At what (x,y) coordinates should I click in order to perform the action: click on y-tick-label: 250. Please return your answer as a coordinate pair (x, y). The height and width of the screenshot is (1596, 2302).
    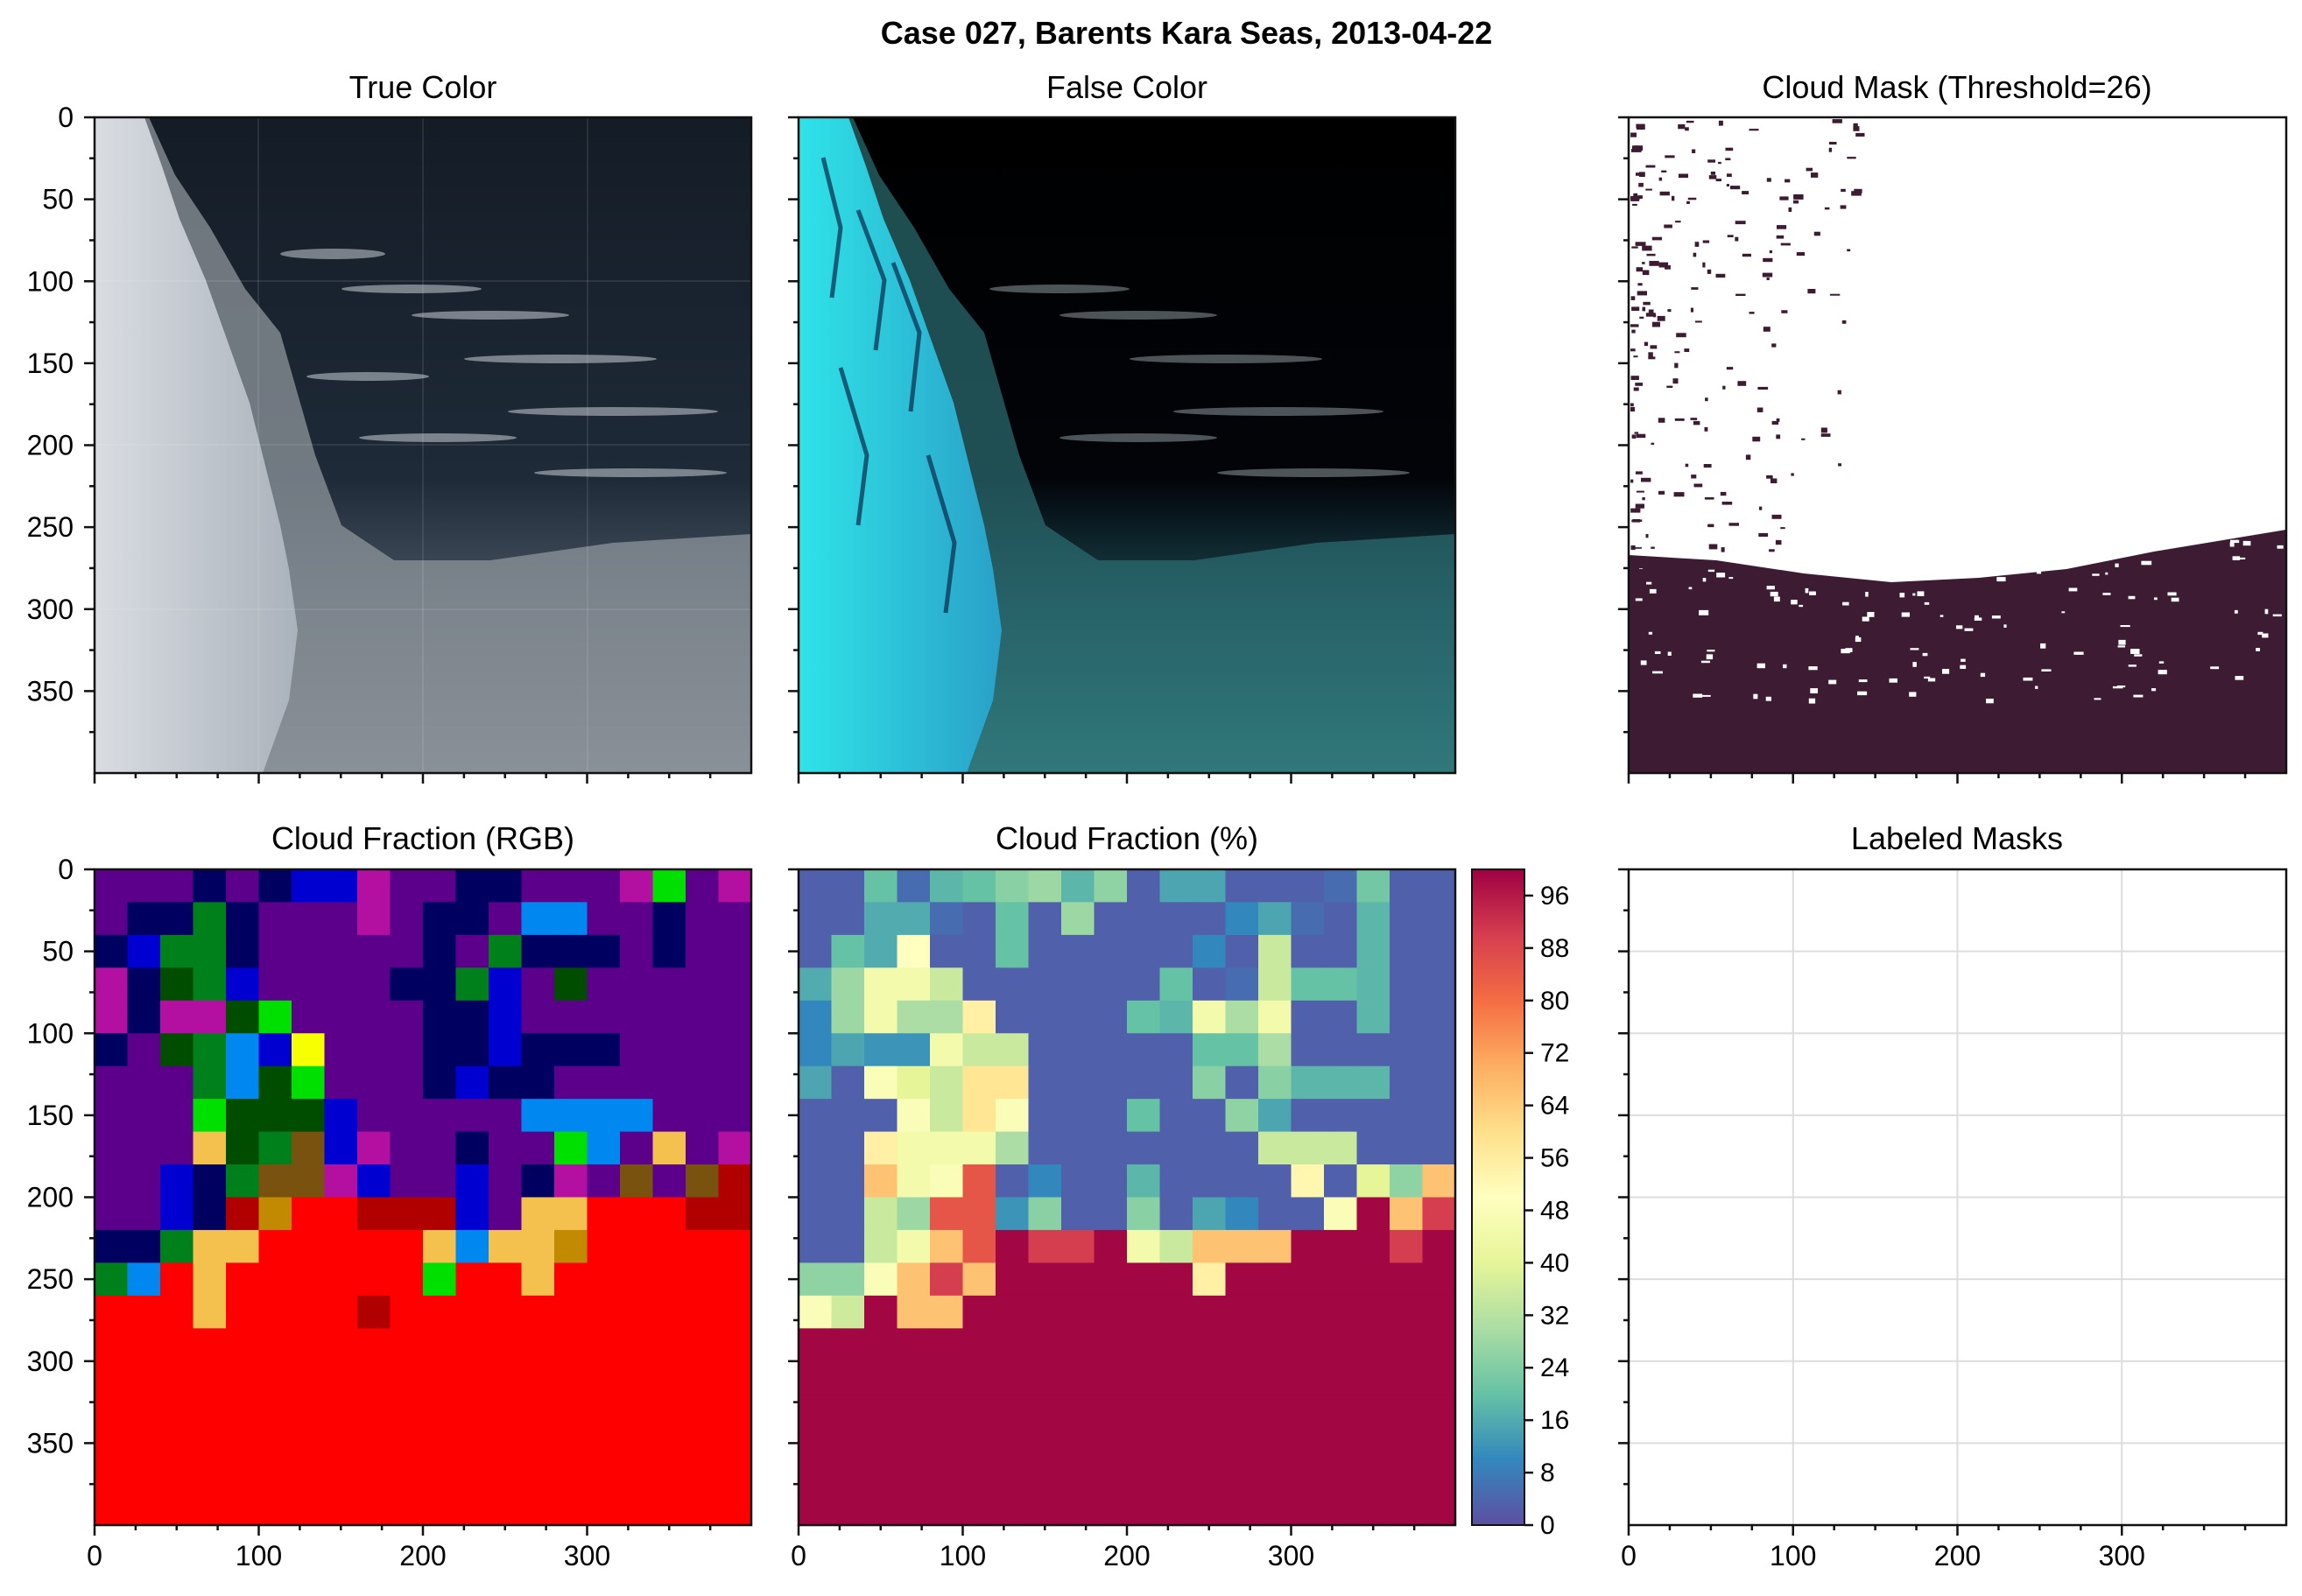
    Looking at the image, I should click on (51, 527).